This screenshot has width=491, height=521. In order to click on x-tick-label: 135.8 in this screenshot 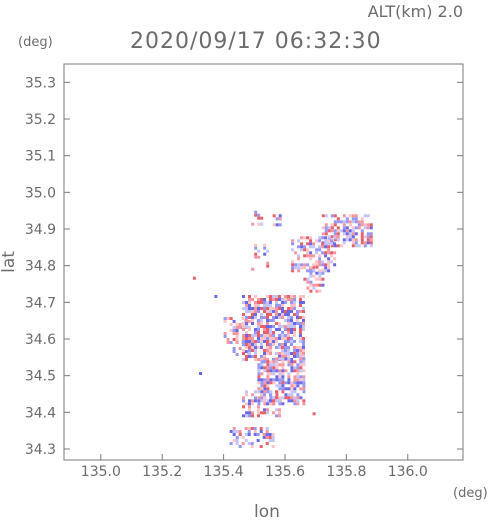, I will do `click(346, 472)`.